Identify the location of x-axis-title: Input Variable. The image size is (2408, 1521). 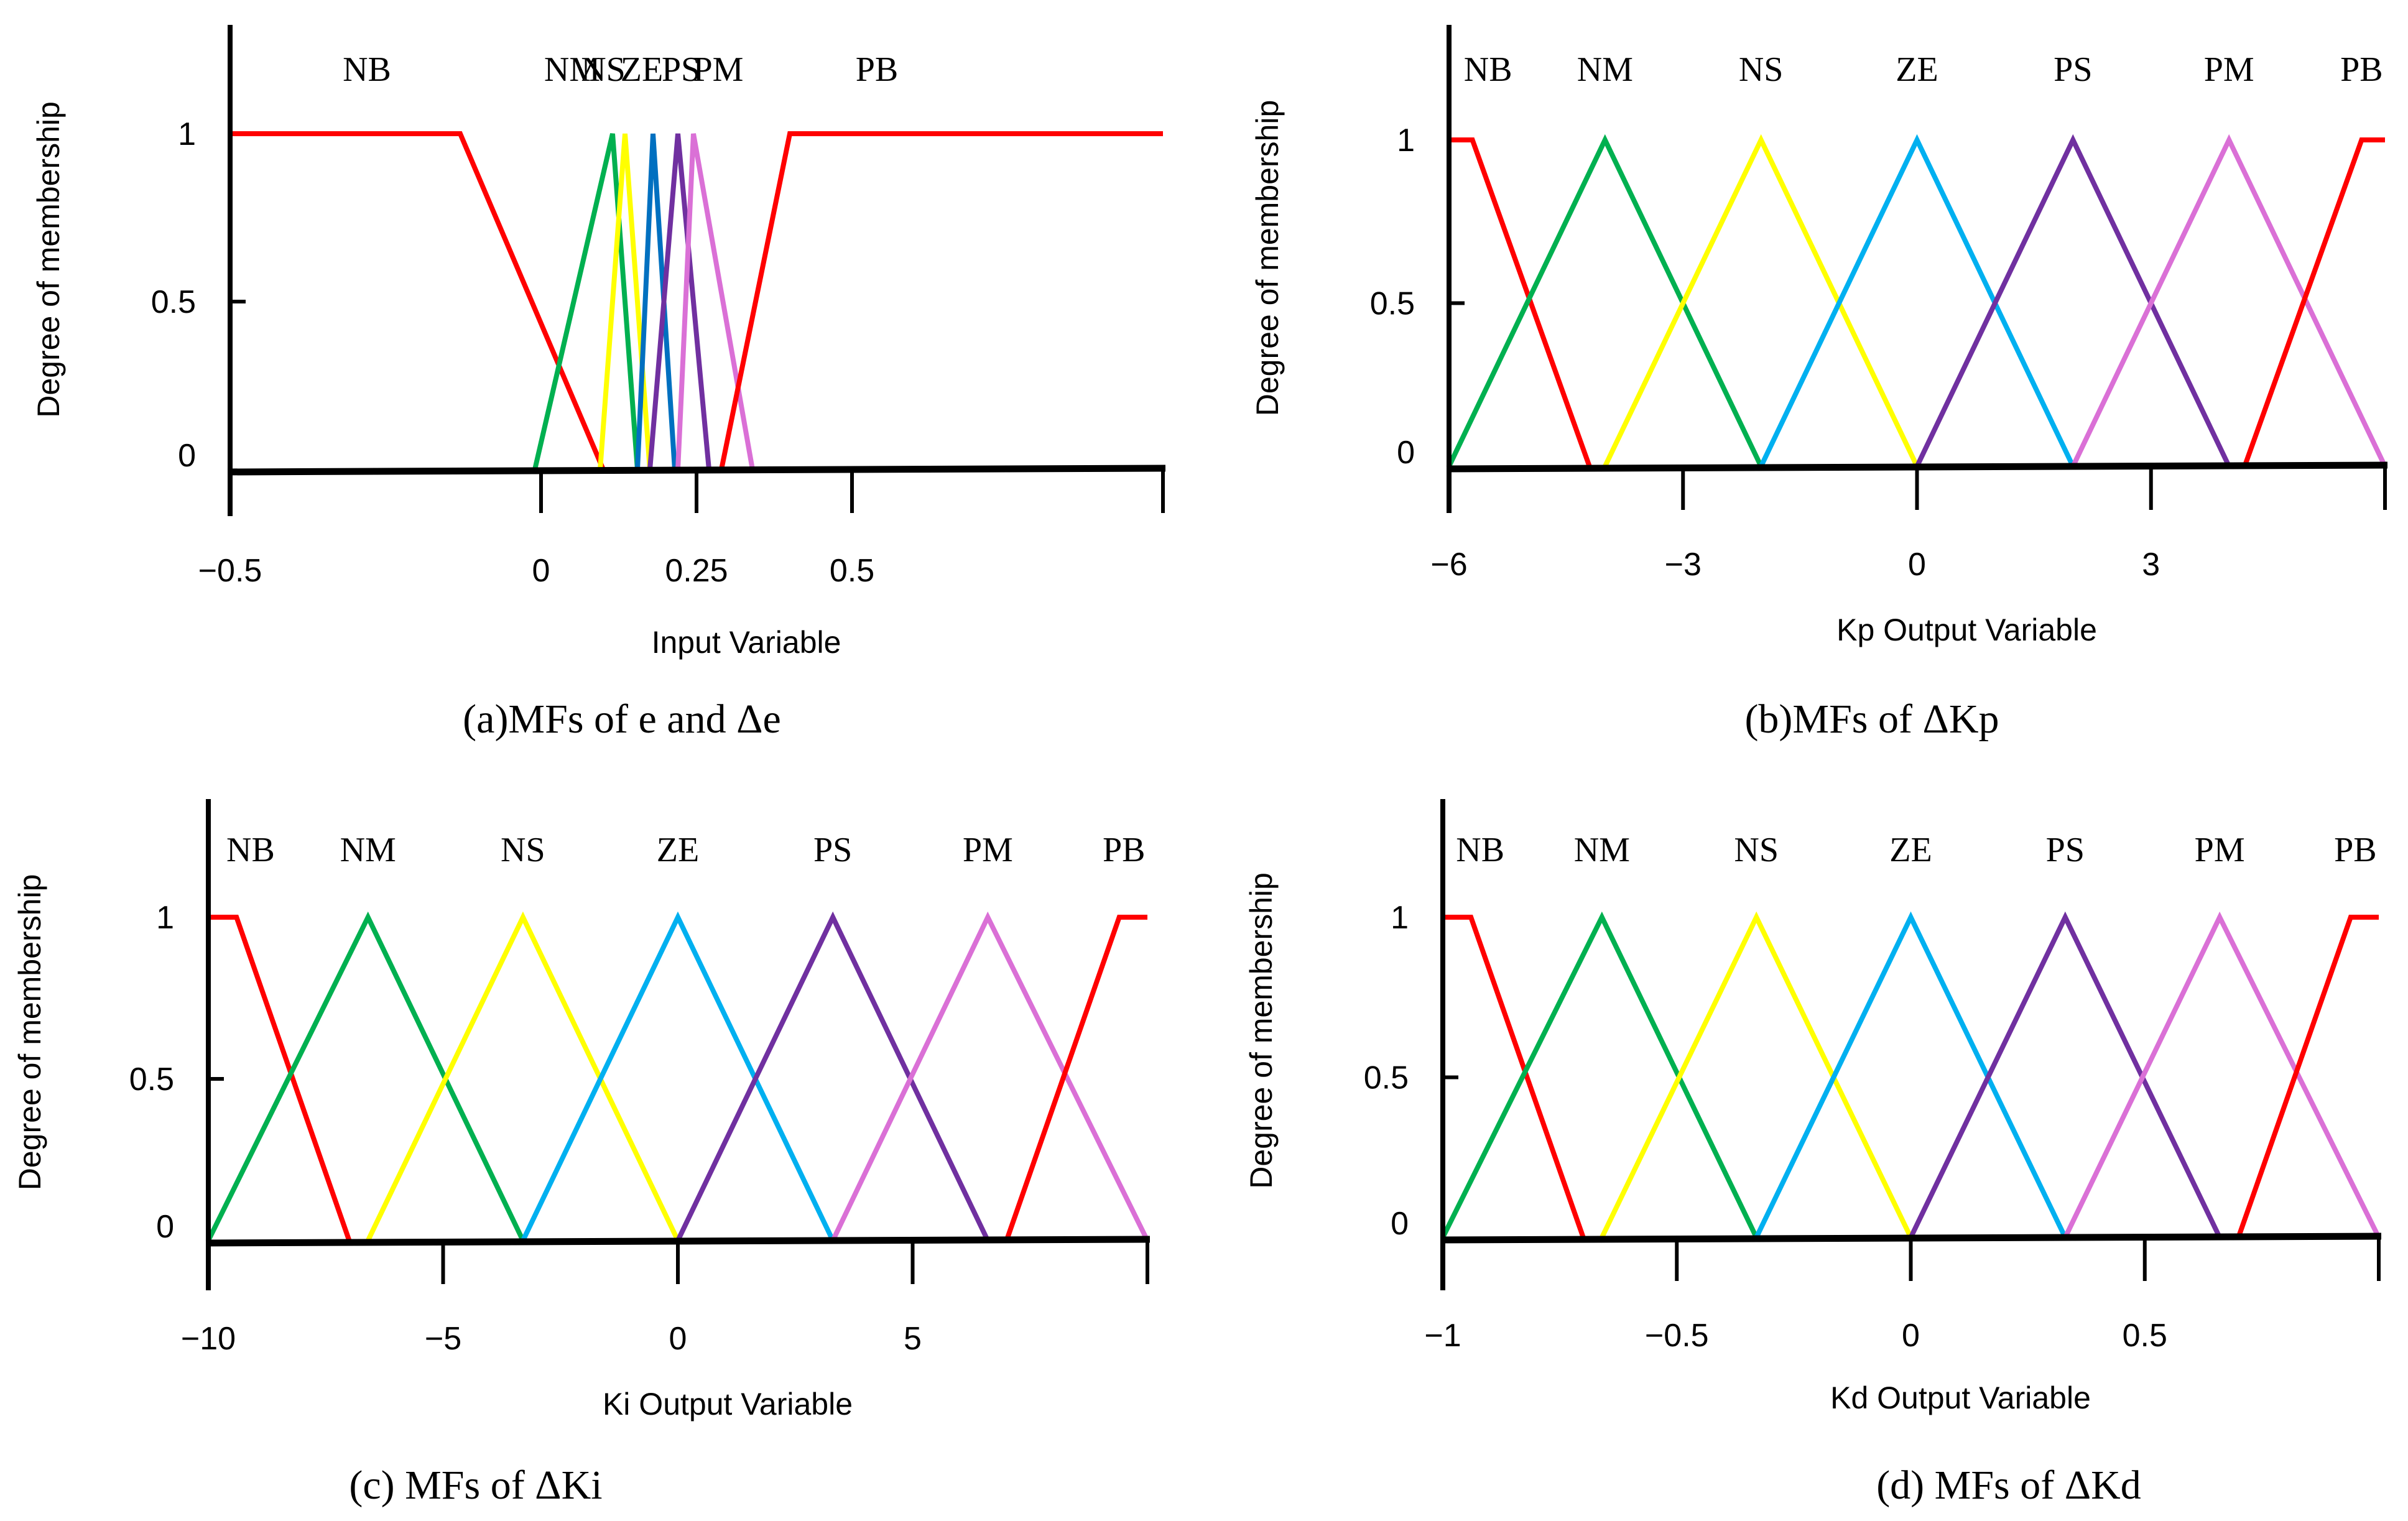
(747, 642).